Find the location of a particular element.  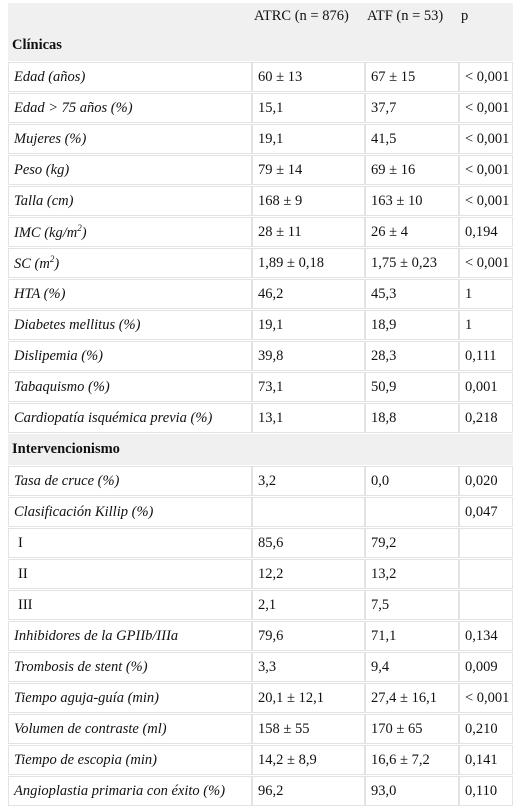

atrc-value-cell: 96,2 is located at coordinates (308, 791).